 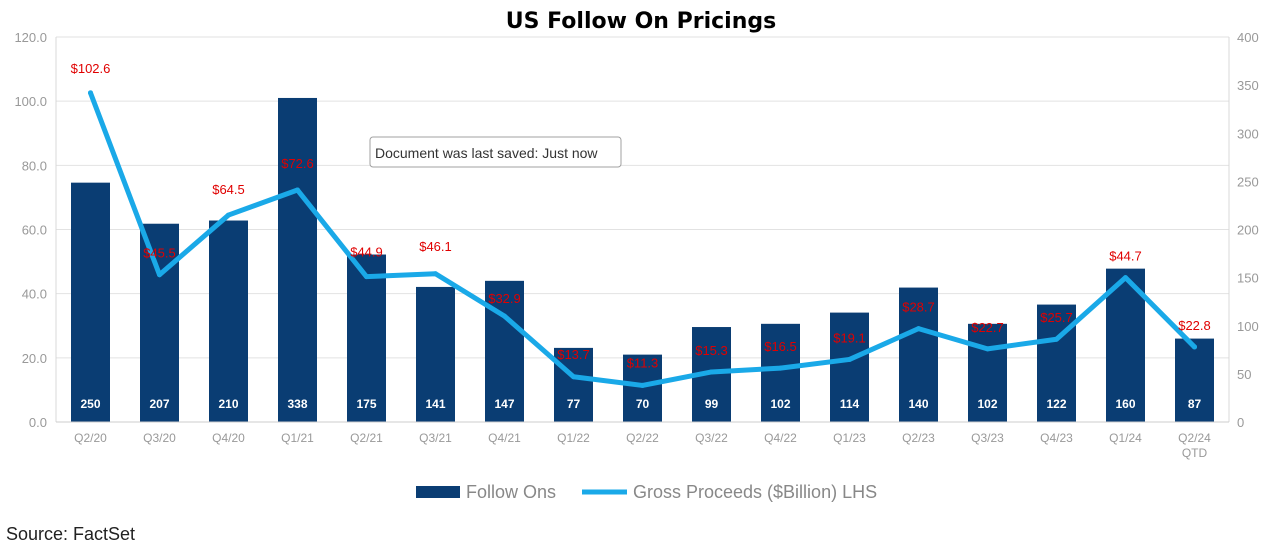 What do you see at coordinates (70, 534) in the screenshot?
I see `source-note: Source: FactSet` at bounding box center [70, 534].